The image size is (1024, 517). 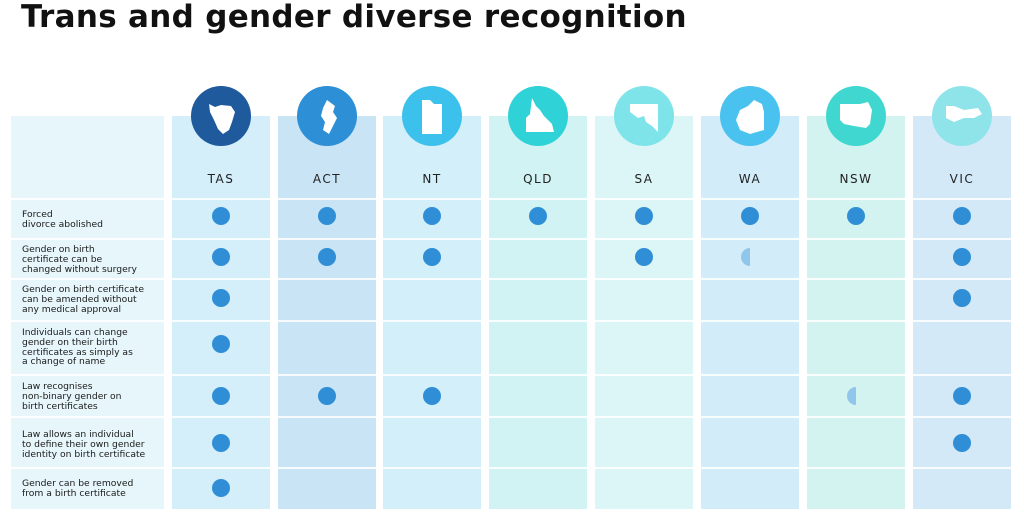 I want to click on state-code-act: ACT, so click(x=327, y=179).